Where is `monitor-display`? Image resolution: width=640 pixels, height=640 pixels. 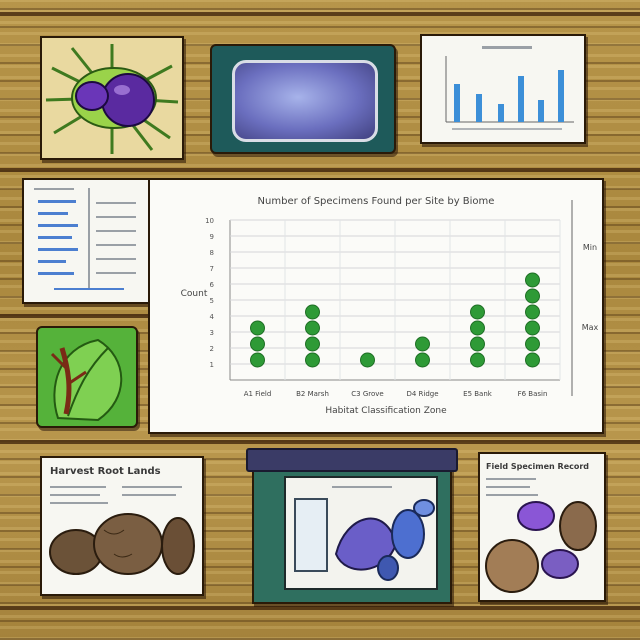
monitor-display is located at coordinates (303, 99).